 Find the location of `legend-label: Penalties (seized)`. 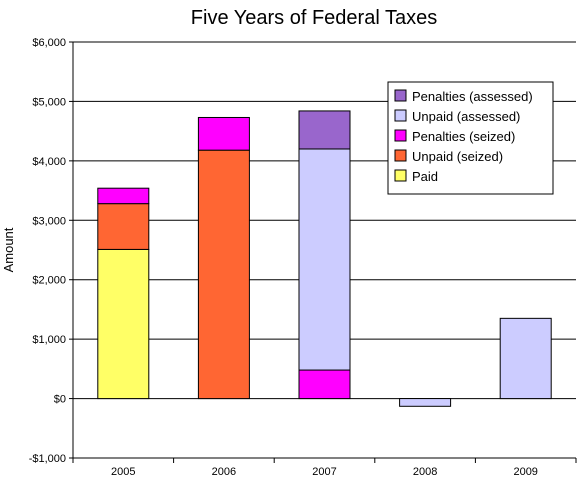

legend-label: Penalties (seized) is located at coordinates (463, 136).